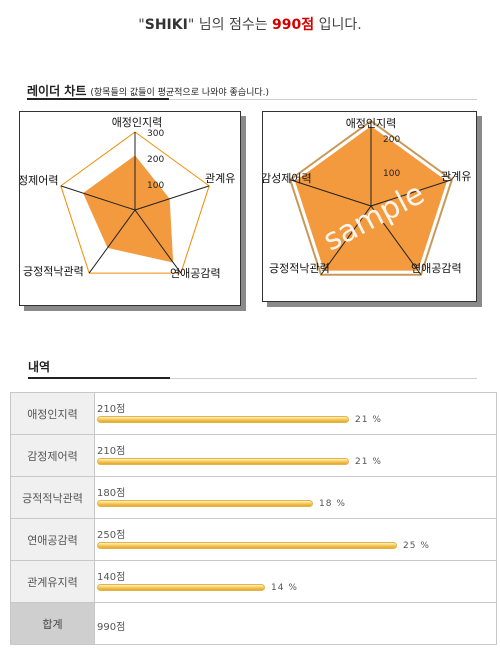 The height and width of the screenshot is (650, 500). I want to click on user-name: SHIKI, so click(166, 25).